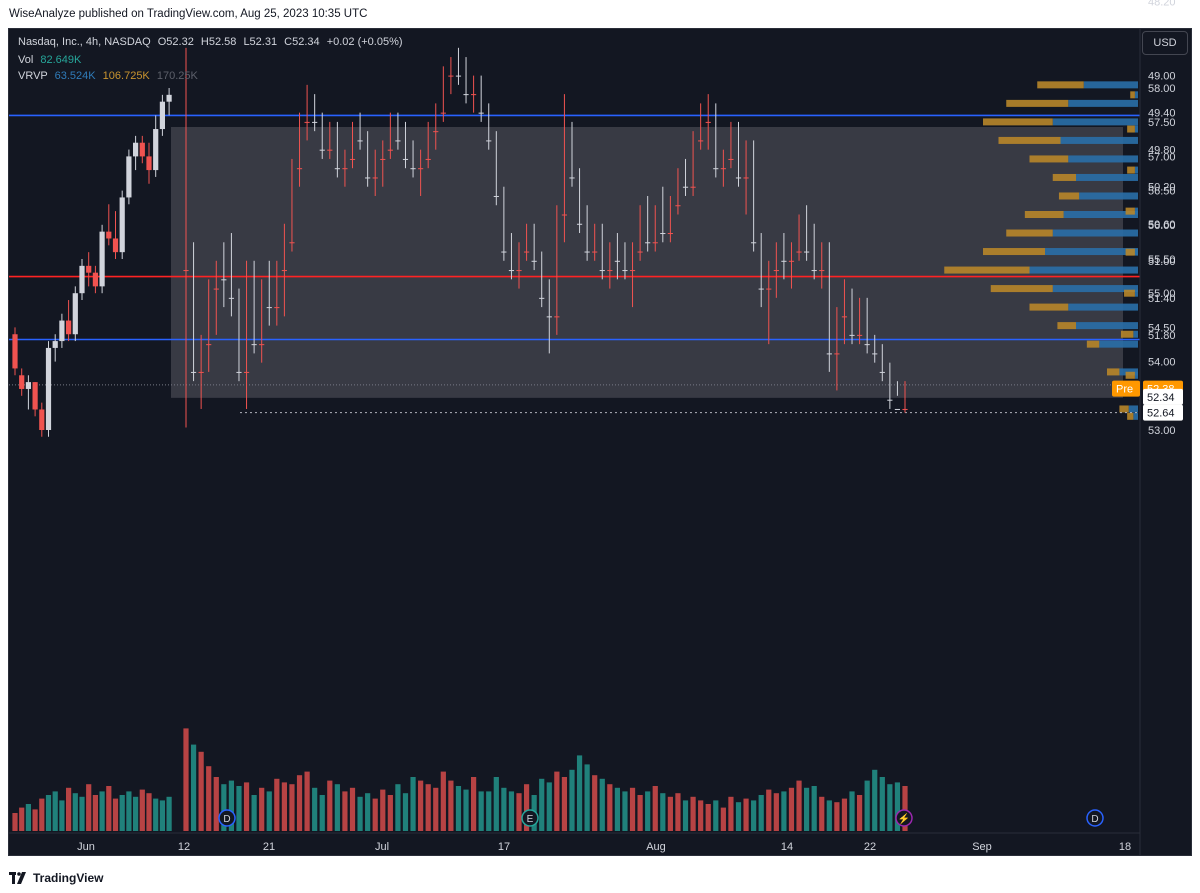 This screenshot has width=1200, height=893. I want to click on price-tag-last-text: 52.34, so click(1161, 398).